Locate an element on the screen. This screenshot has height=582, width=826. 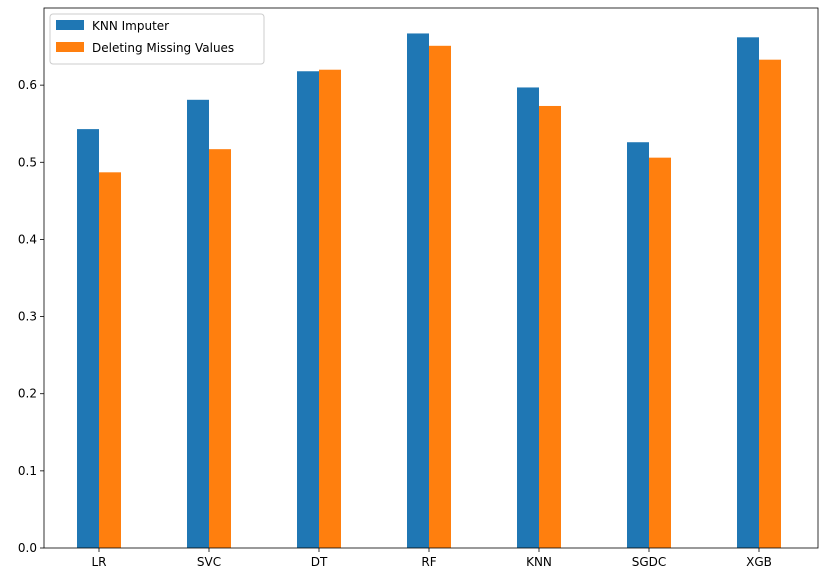
x-tick-label-dt: DT is located at coordinates (319, 562).